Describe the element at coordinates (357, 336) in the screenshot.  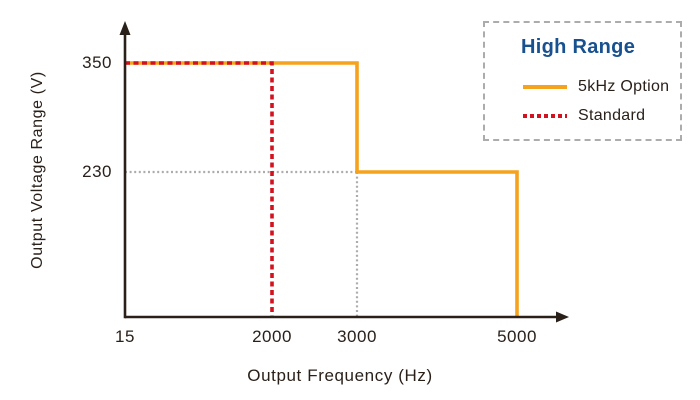
I see `x-tick-label: 3000` at that location.